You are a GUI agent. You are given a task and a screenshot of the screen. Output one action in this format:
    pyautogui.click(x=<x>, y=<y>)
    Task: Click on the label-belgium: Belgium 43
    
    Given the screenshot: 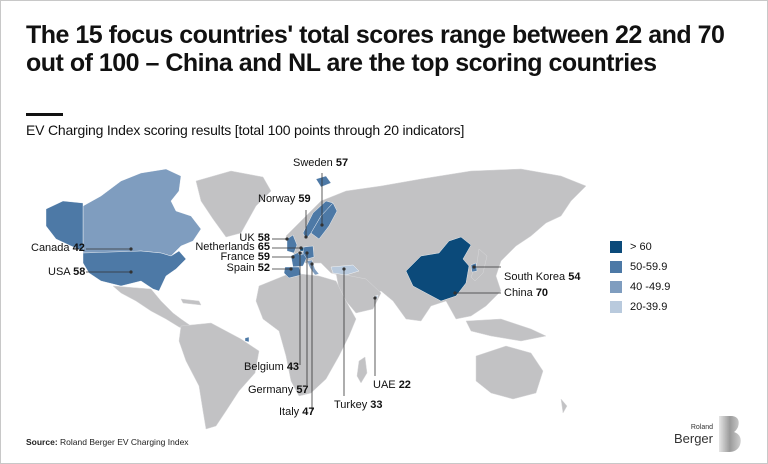 What is the action you would take?
    pyautogui.click(x=272, y=367)
    